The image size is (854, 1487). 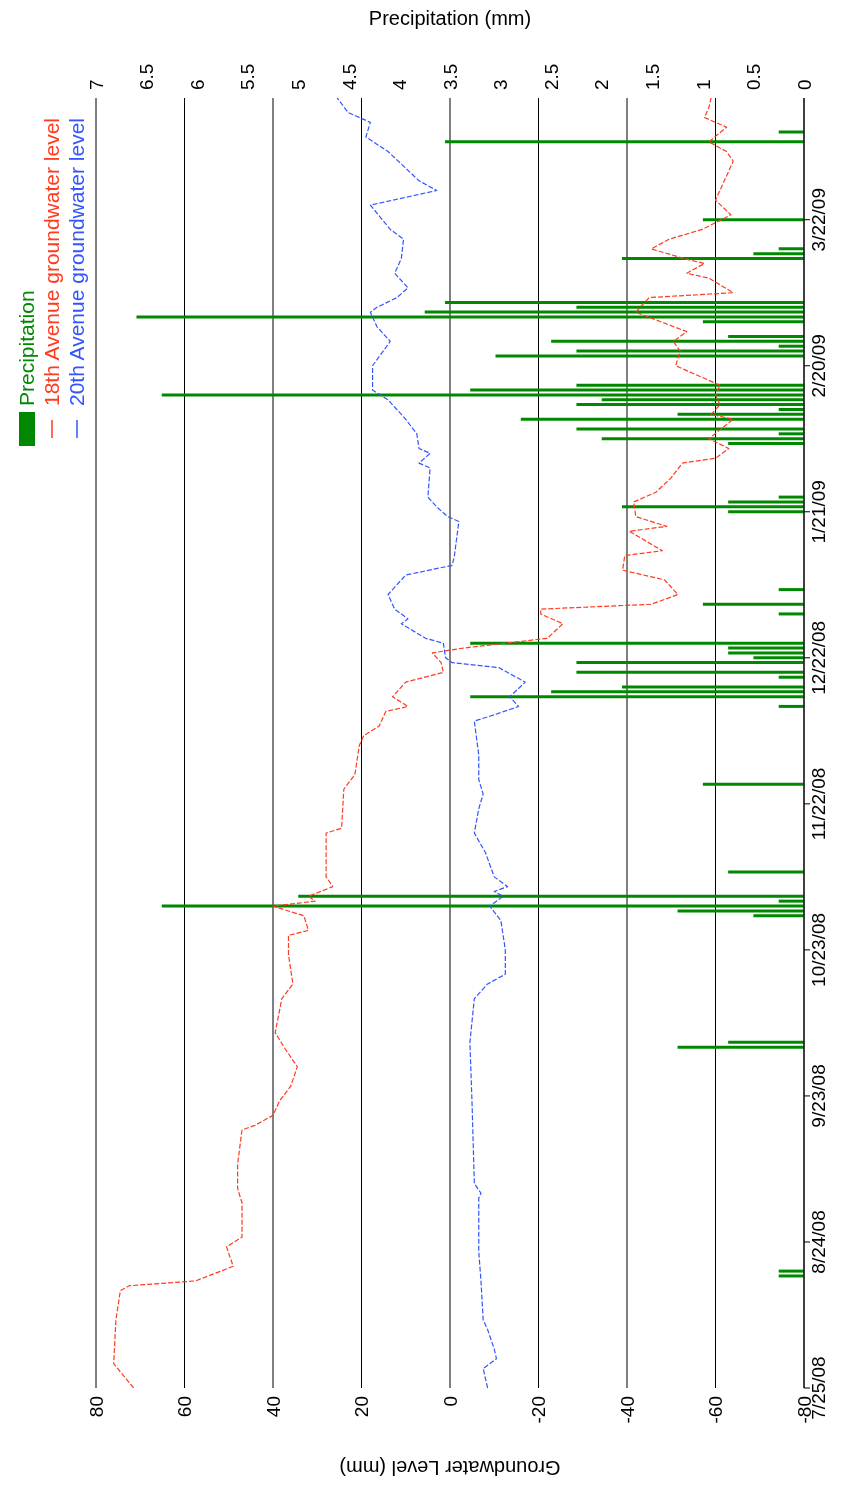 What do you see at coordinates (653, 76) in the screenshot?
I see `x2-tick-label: 1.5` at bounding box center [653, 76].